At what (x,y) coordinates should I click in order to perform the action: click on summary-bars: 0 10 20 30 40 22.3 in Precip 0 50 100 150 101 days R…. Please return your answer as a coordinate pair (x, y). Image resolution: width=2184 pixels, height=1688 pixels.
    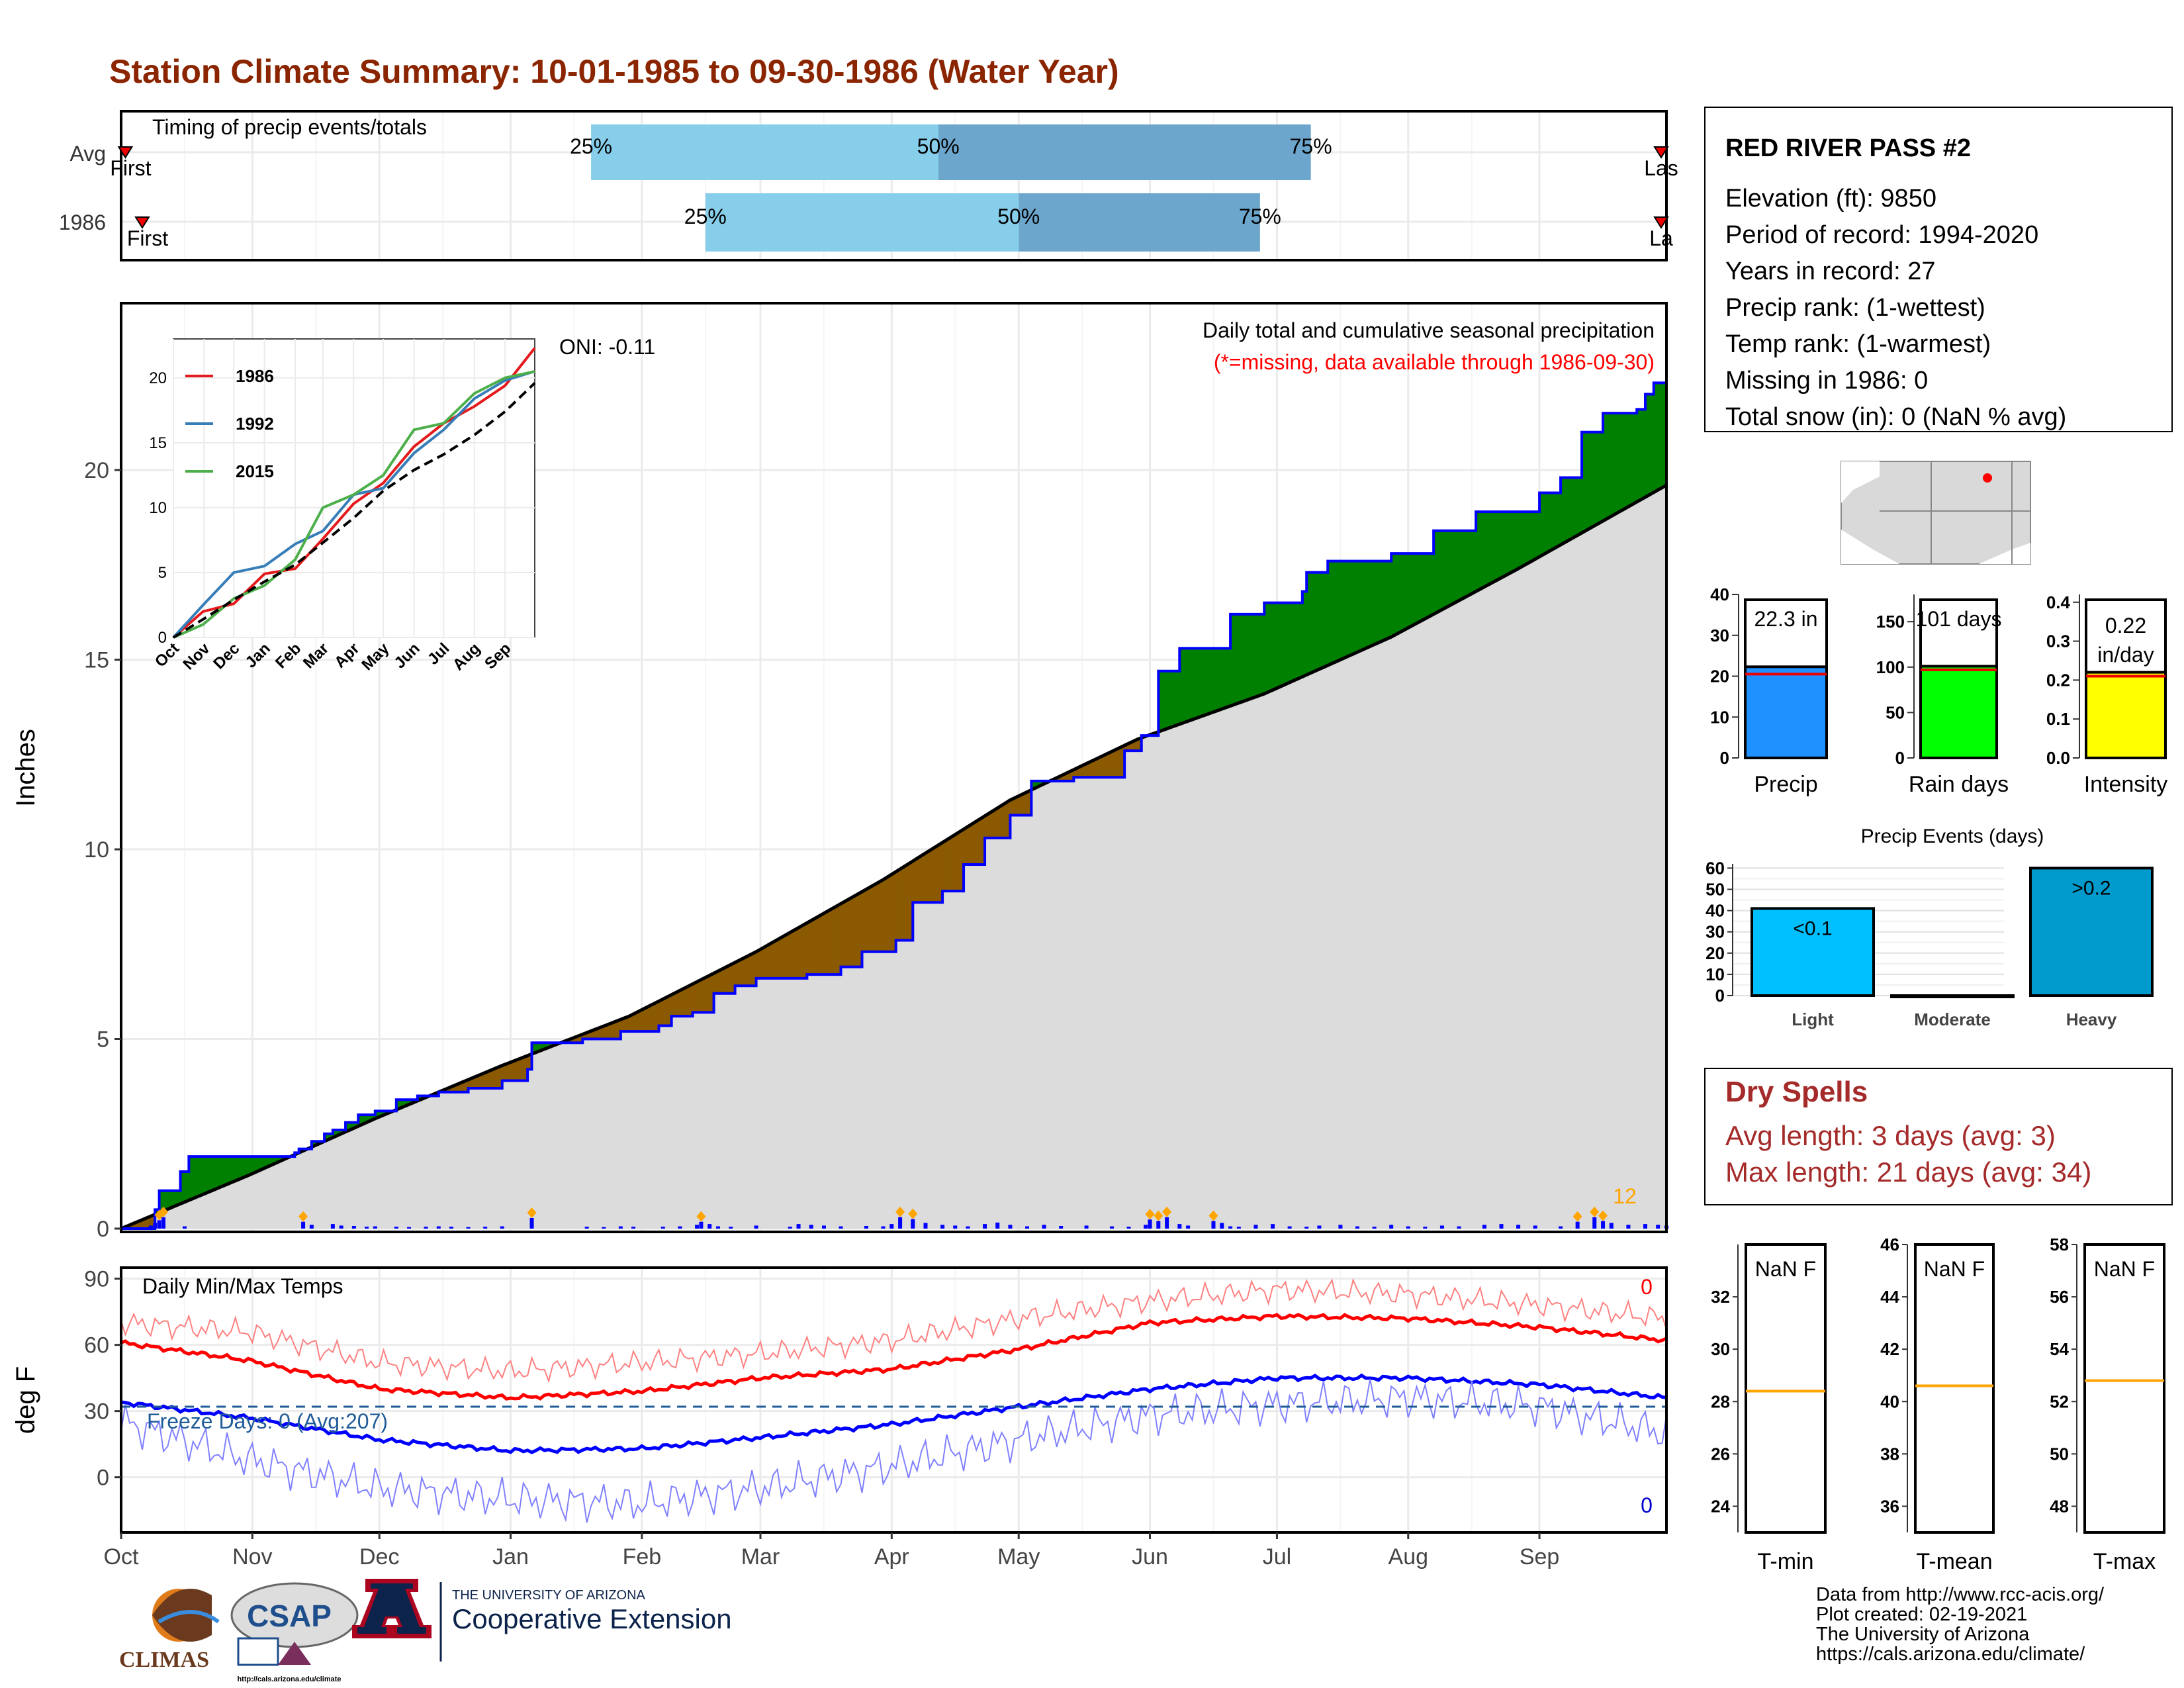
    Looking at the image, I should click on (1939, 691).